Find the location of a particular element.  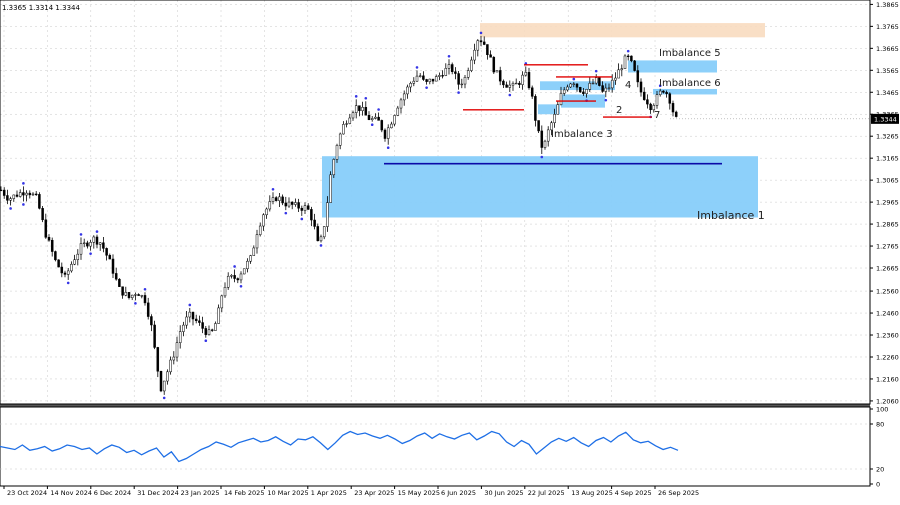

price-tick-label: 1.2260 is located at coordinates (887, 357).